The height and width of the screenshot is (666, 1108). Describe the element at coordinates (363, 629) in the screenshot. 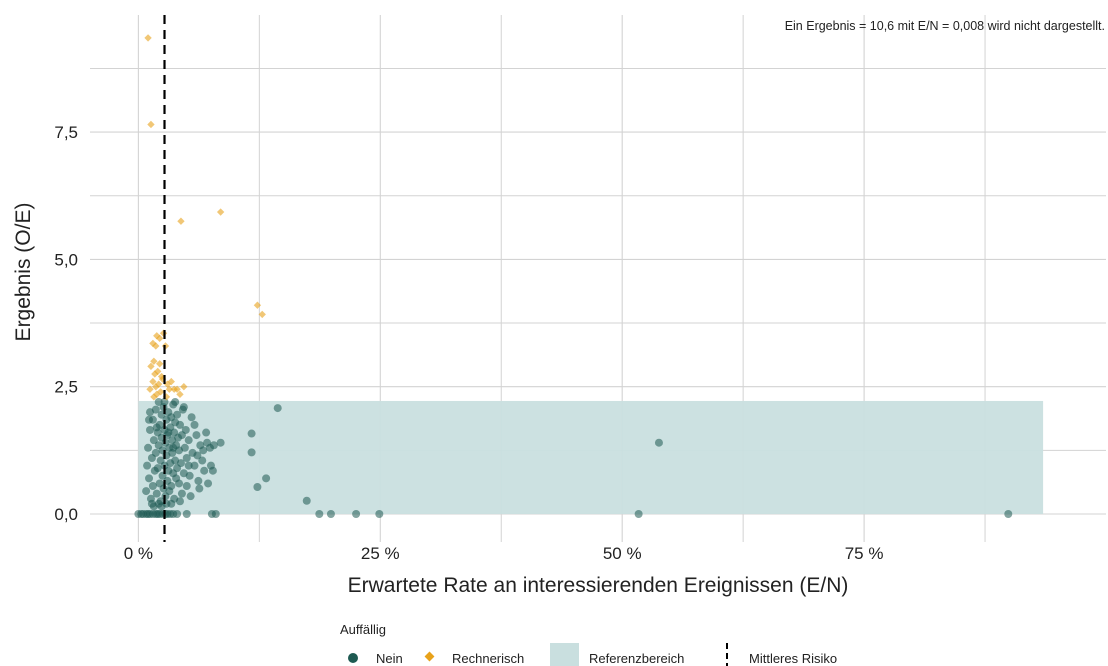

I see `legend-title: Auffällig` at that location.